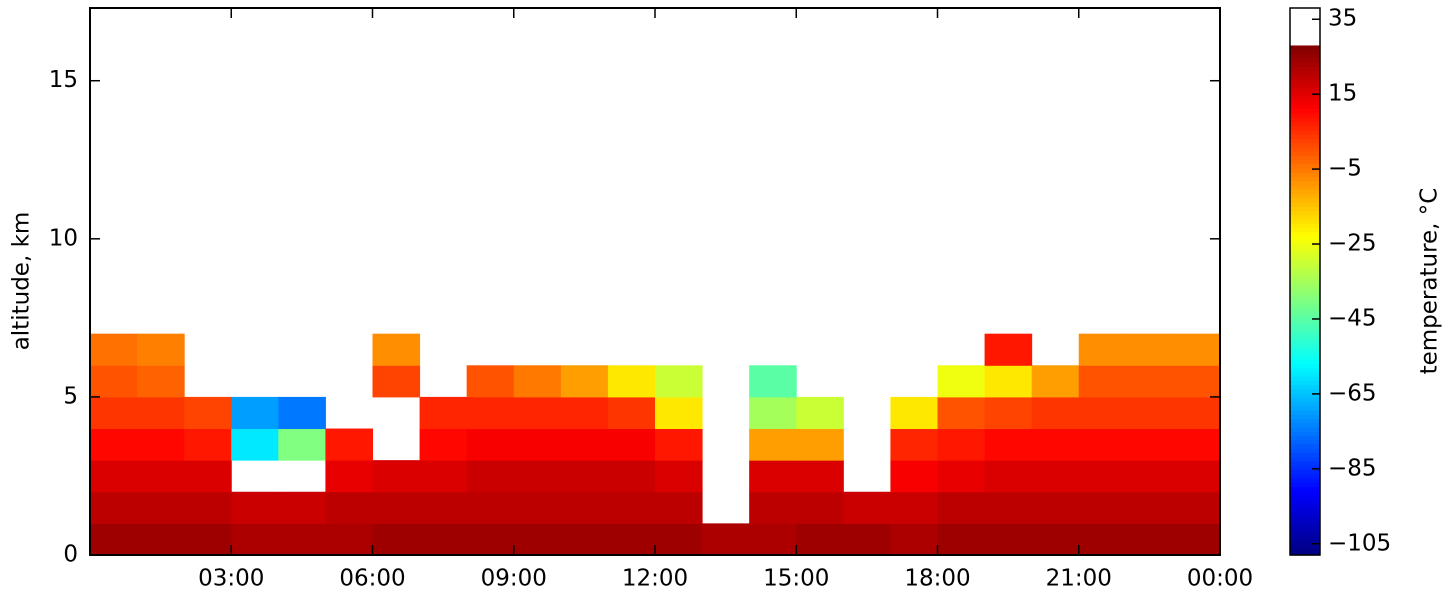  What do you see at coordinates (22, 281) in the screenshot?
I see `y-axis-label: altitude, km` at bounding box center [22, 281].